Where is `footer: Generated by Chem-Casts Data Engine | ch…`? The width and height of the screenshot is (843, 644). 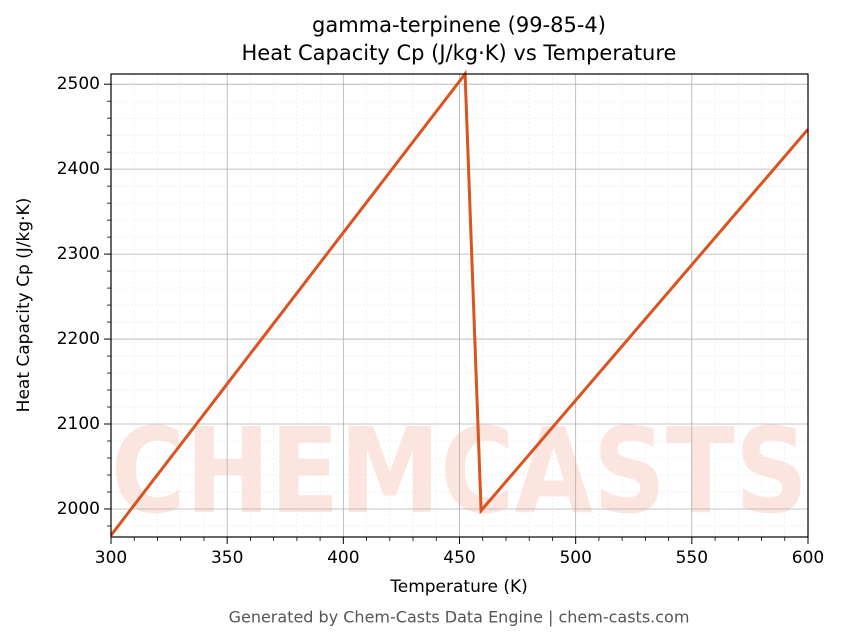
footer: Generated by Chem-Casts Data Engine | ch… is located at coordinates (459, 617).